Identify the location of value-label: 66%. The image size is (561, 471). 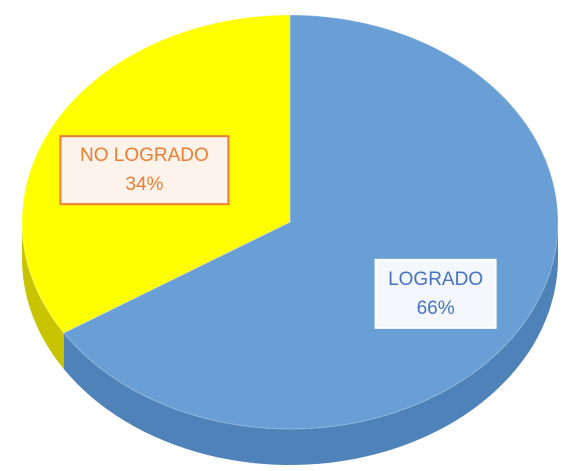
(436, 308).